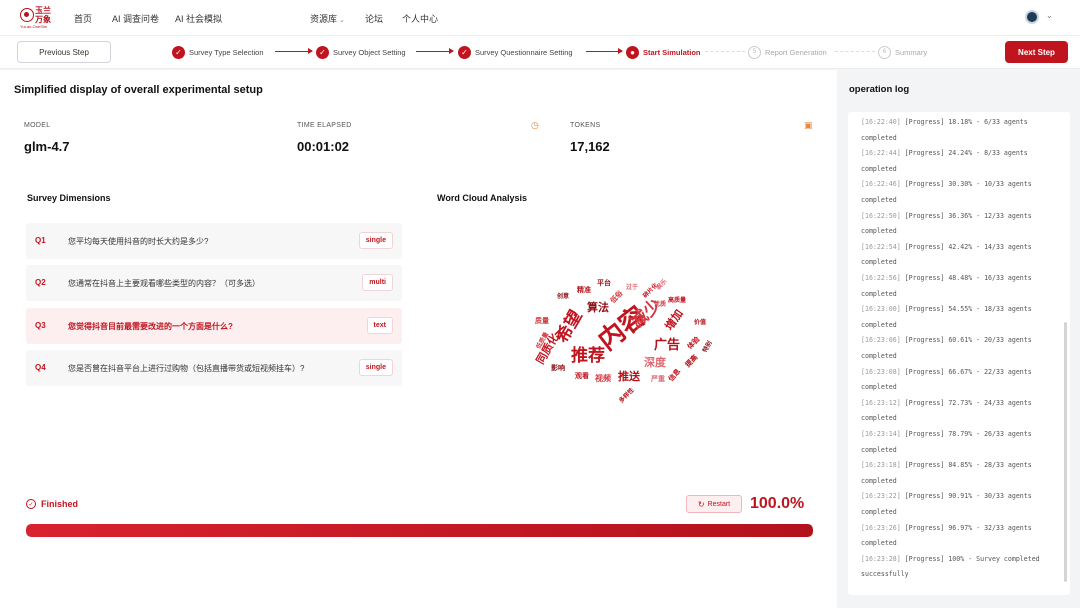 The width and height of the screenshot is (1080, 608). I want to click on question-id: Q3, so click(40, 325).